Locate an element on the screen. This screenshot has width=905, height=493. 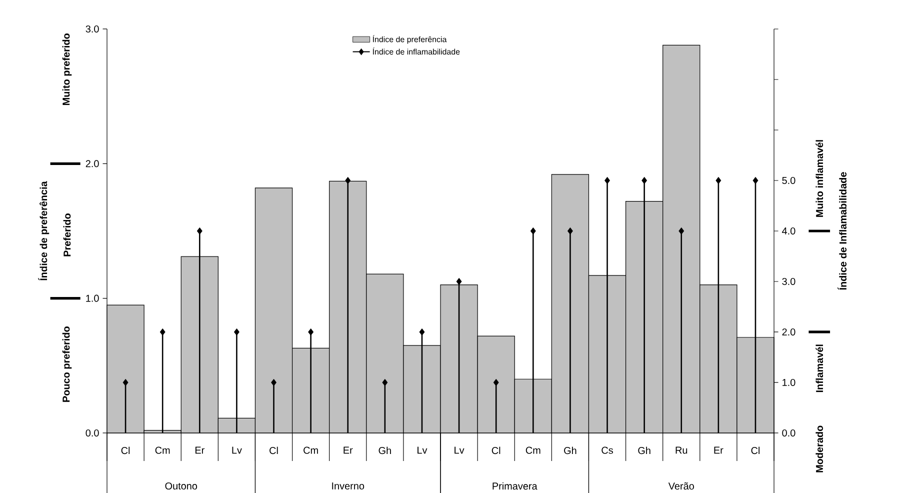
text: Primavera is located at coordinates (515, 486).